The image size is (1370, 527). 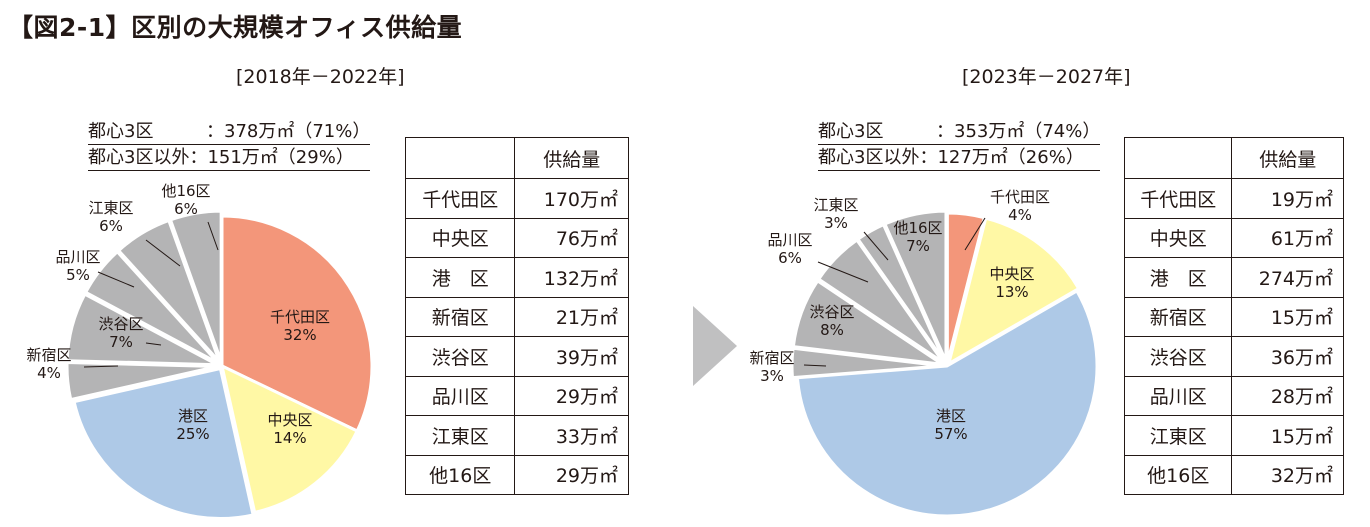 What do you see at coordinates (192, 434) in the screenshot?
I see `slice-percent-label: 25%` at bounding box center [192, 434].